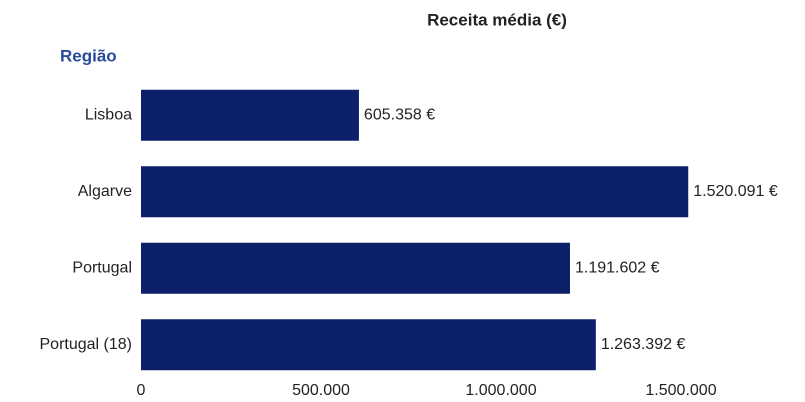 Image resolution: width=805 pixels, height=402 pixels. What do you see at coordinates (105, 191) in the screenshot?
I see `y-tick-label: Algarve` at bounding box center [105, 191].